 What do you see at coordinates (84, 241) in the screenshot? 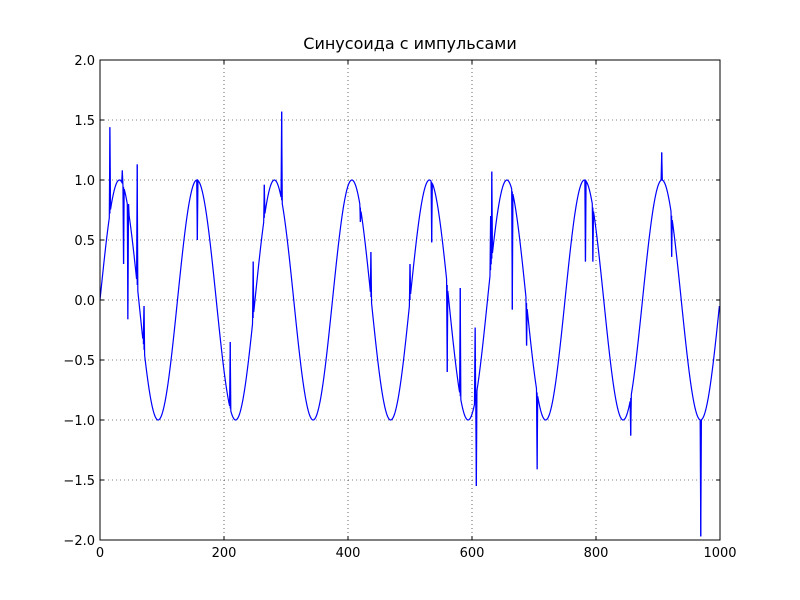
I see `y-tick-label: 0.5` at bounding box center [84, 241].